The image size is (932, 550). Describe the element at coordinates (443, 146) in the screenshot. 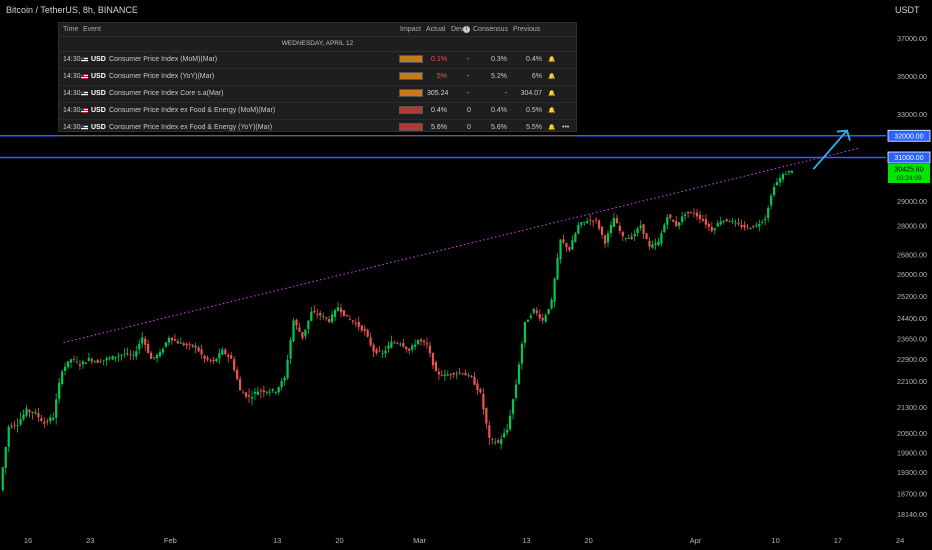

I see `horizontal-lines` at that location.